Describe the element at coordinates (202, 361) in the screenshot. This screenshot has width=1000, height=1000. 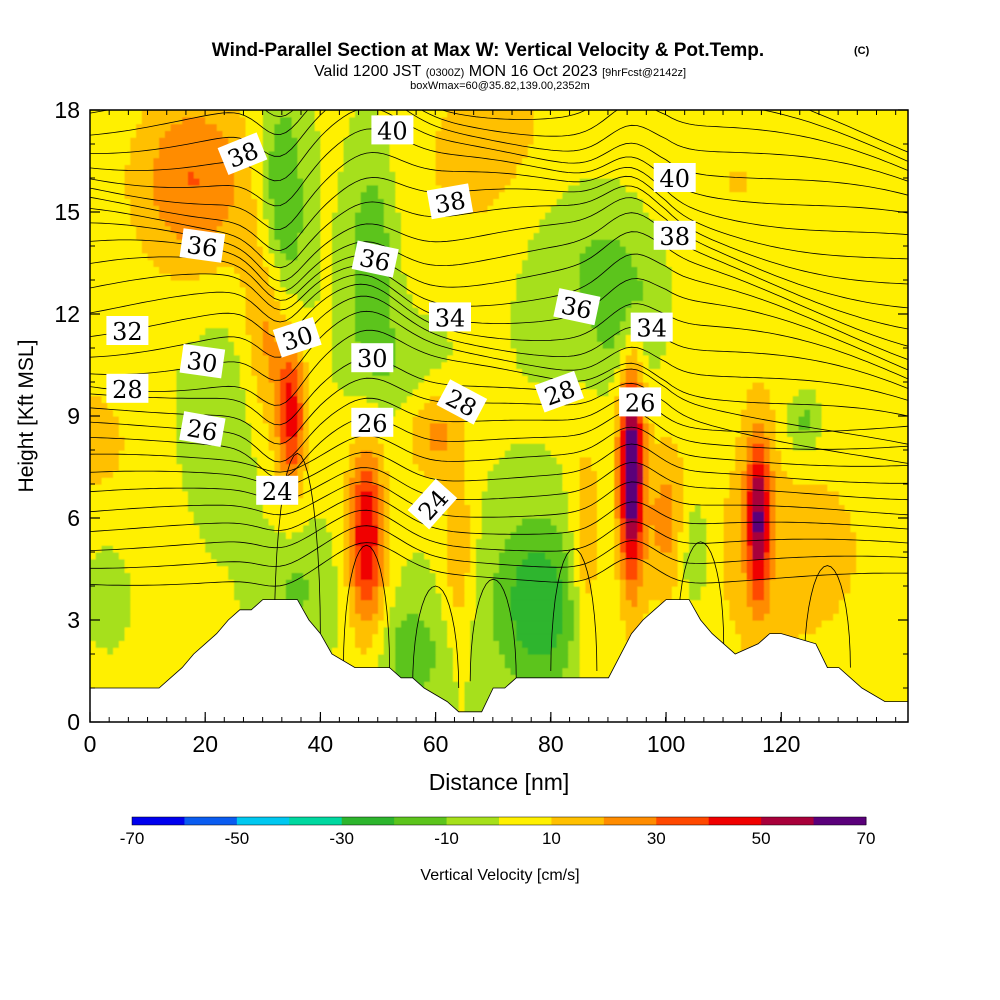
I see `contour-label: 30` at that location.